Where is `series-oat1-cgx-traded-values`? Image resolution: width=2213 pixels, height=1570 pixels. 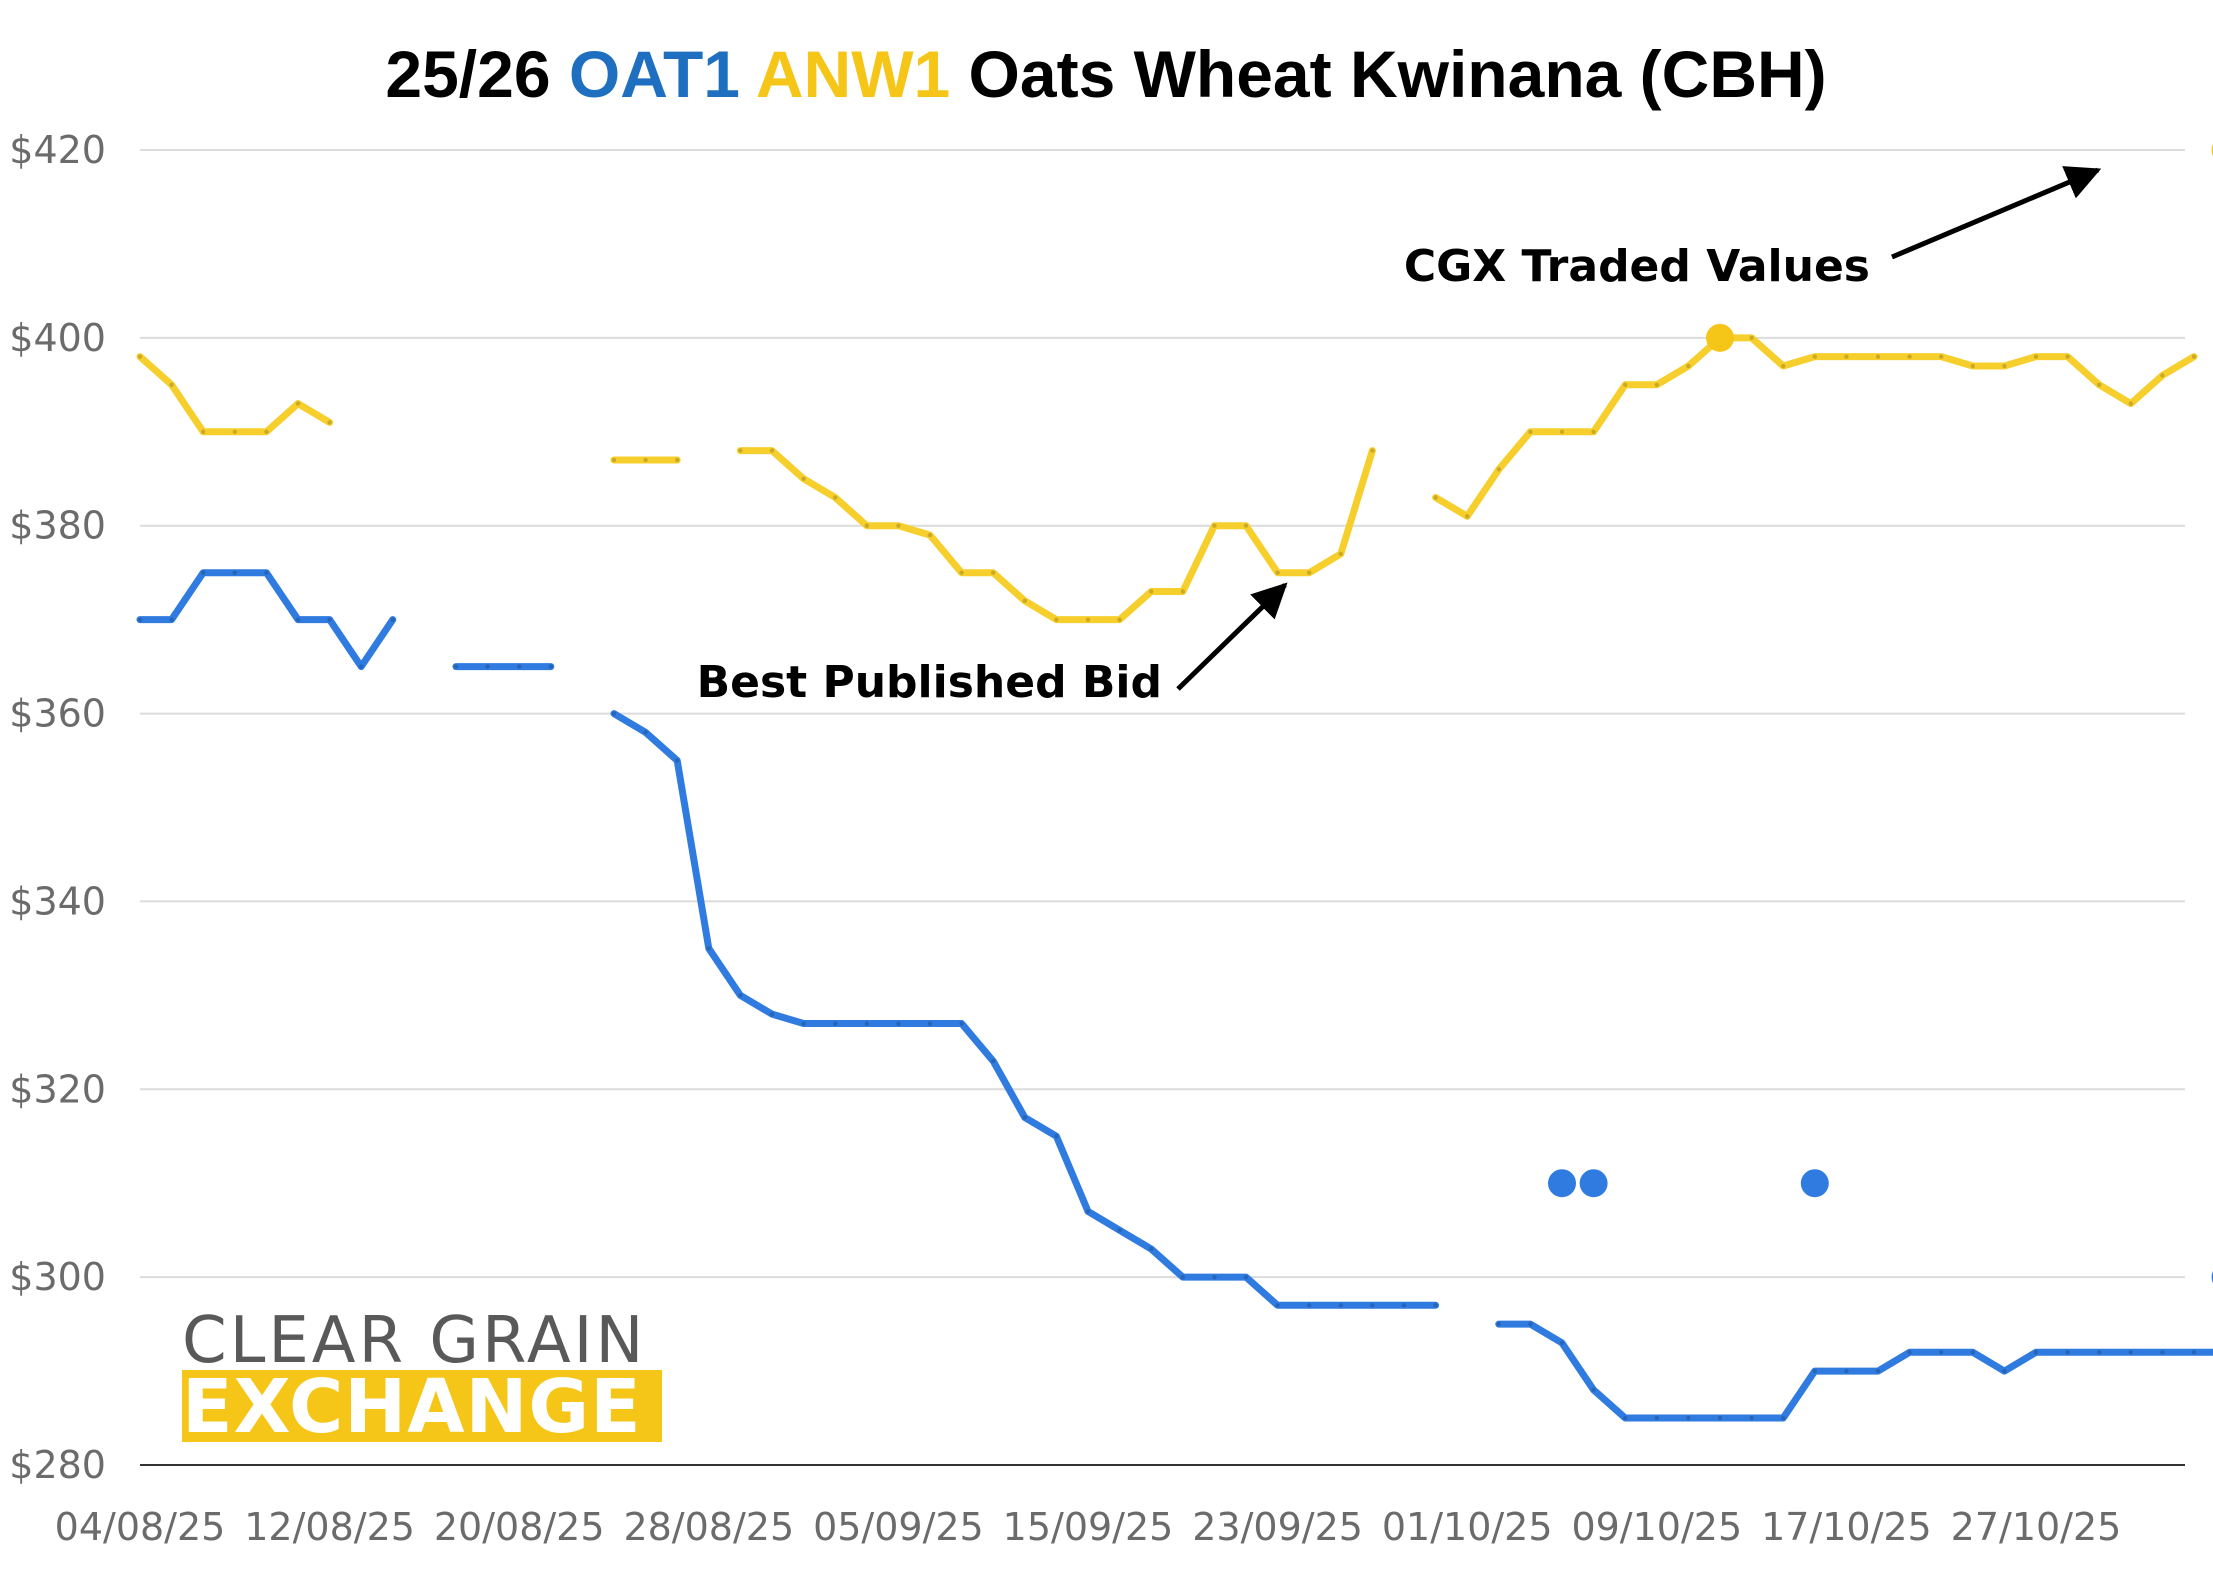
series-oat1-cgx-traded-values is located at coordinates (1880, 1226).